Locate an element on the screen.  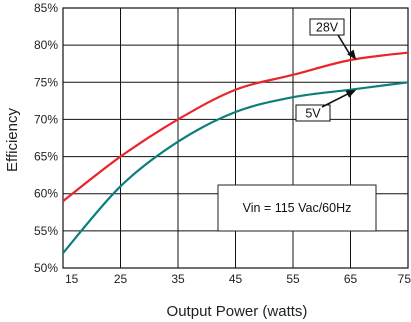
x-tick-label: 45 is located at coordinates (236, 279).